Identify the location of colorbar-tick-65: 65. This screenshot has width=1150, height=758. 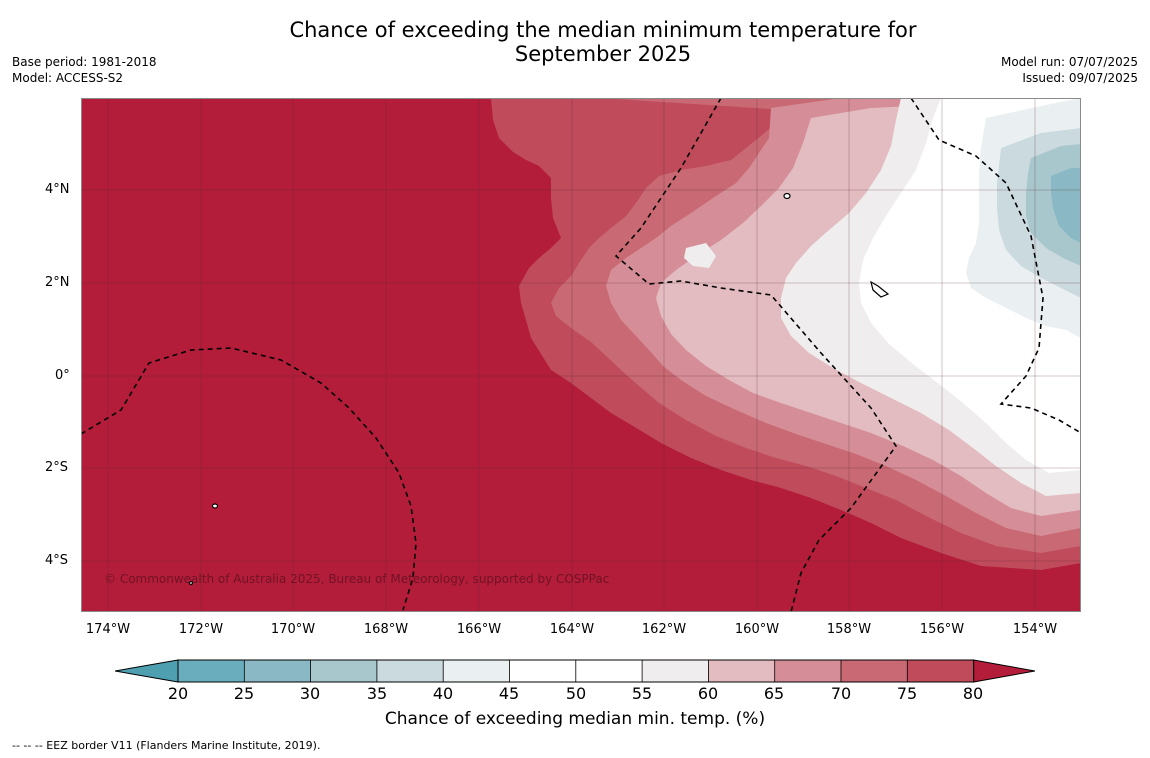
(774, 693).